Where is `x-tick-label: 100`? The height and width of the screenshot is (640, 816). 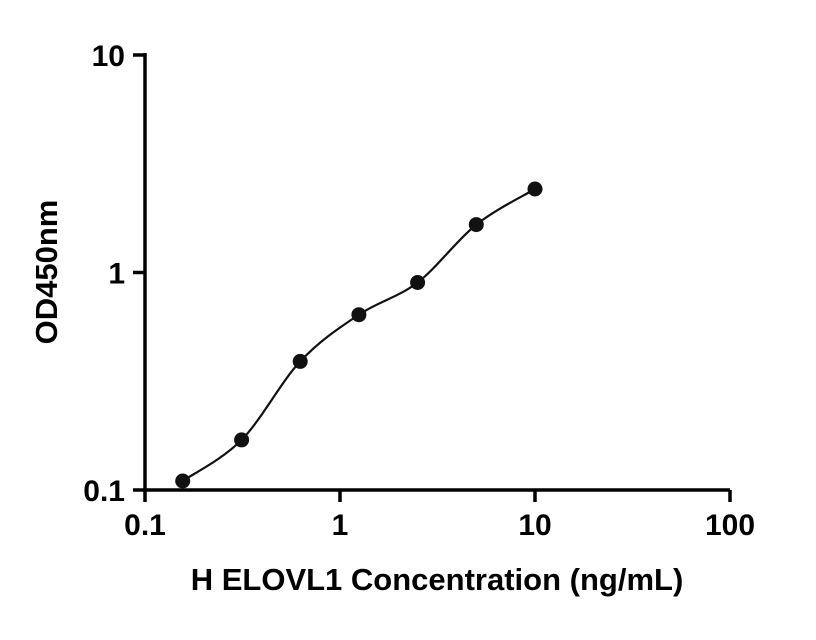
x-tick-label: 100 is located at coordinates (730, 525).